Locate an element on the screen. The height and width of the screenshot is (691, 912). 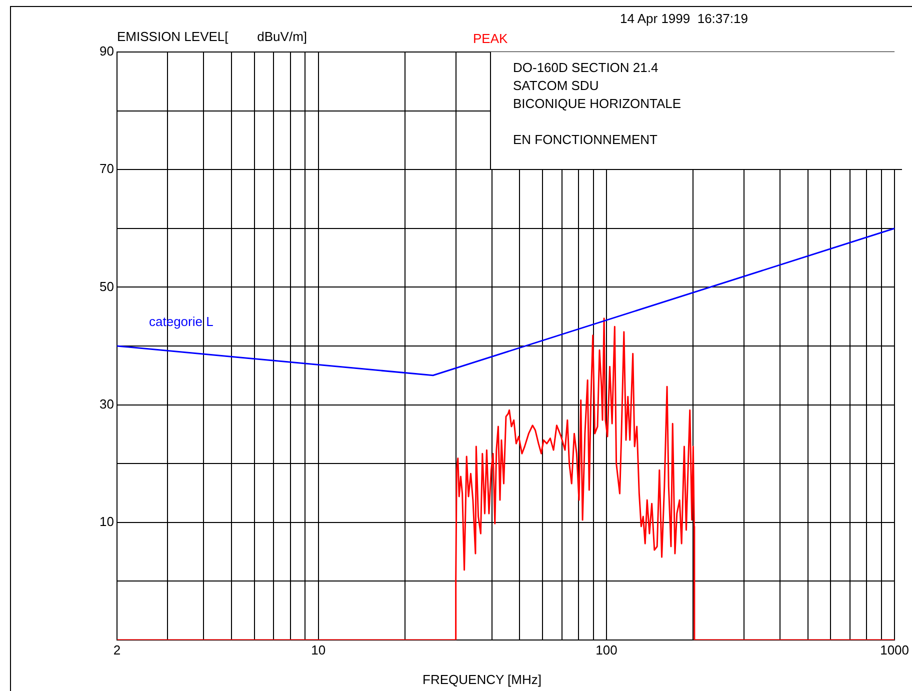
y-tick-label: 70 is located at coordinates (107, 168).